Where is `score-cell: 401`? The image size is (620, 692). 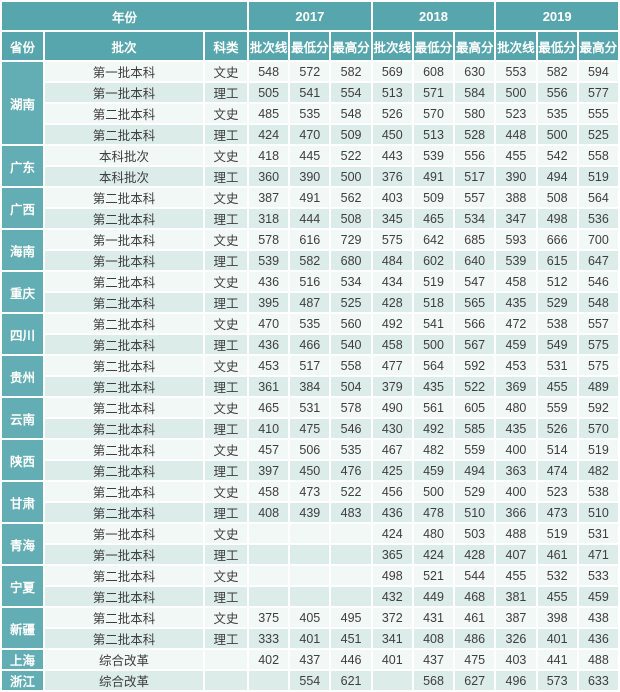 score-cell: 401 is located at coordinates (557, 638).